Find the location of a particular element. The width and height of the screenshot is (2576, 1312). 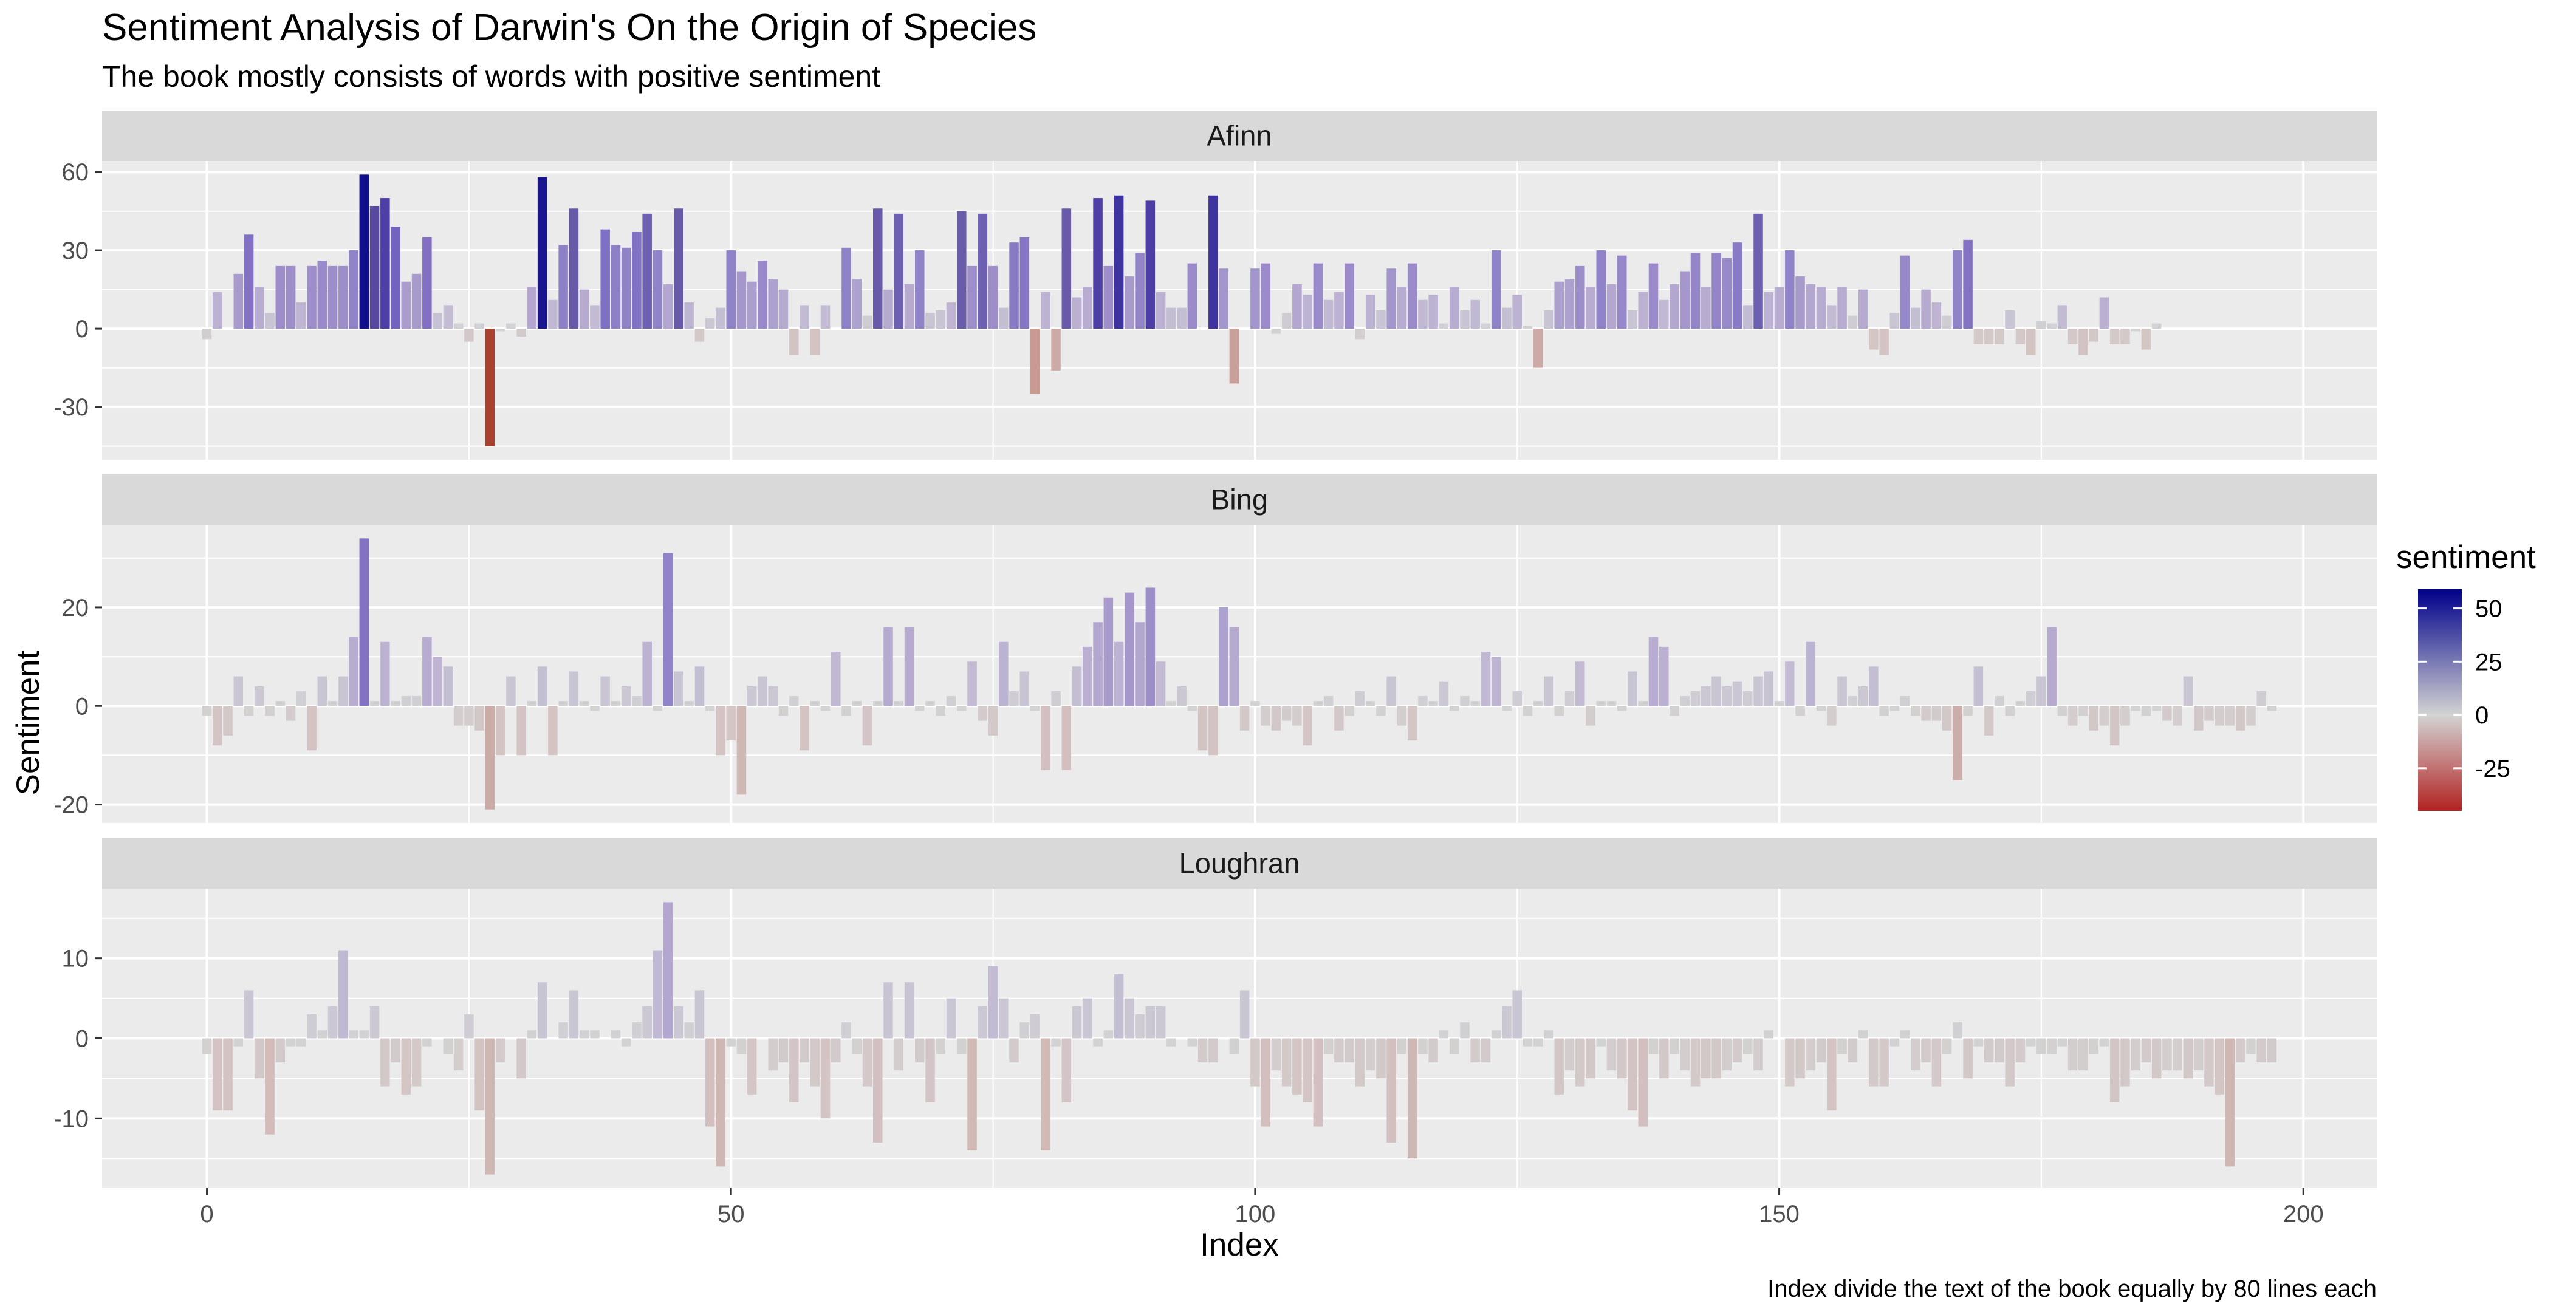

legend-colorbar is located at coordinates (2440, 700).